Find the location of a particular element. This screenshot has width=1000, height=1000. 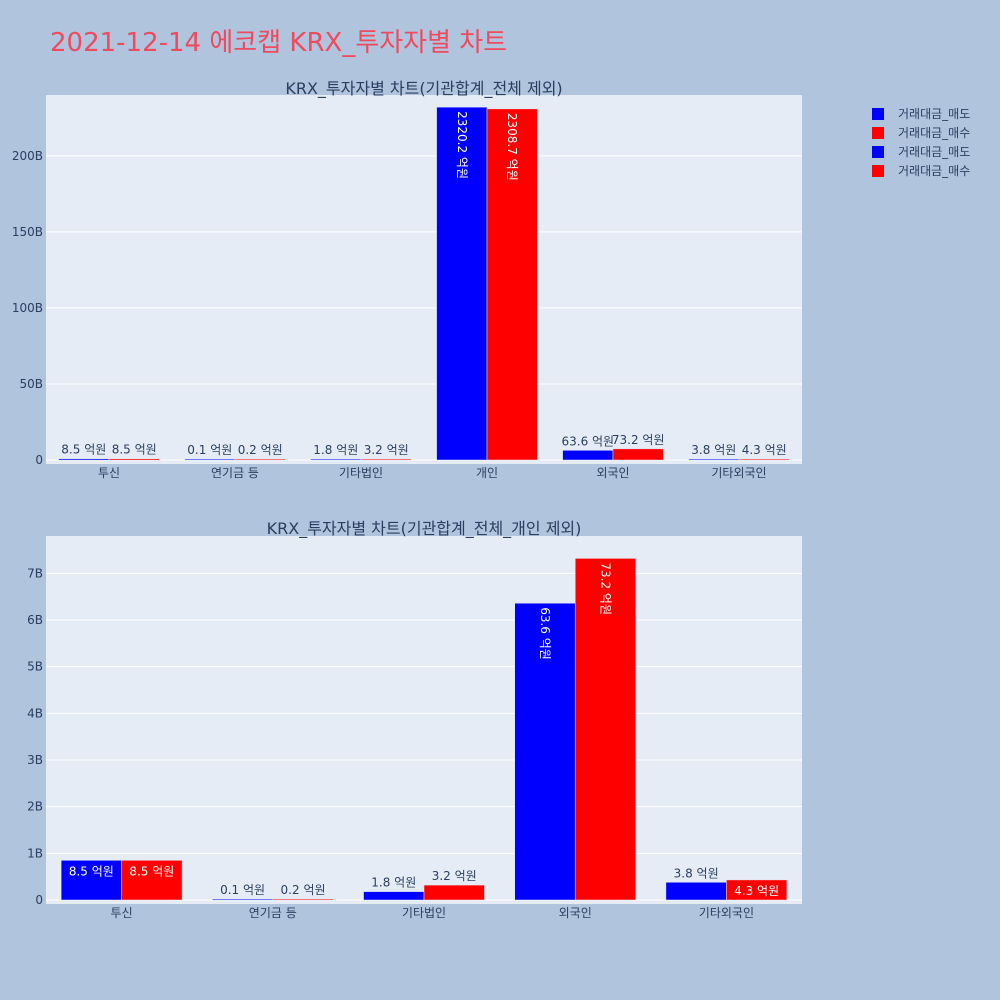

y-tick-label: 200B is located at coordinates (27, 156).